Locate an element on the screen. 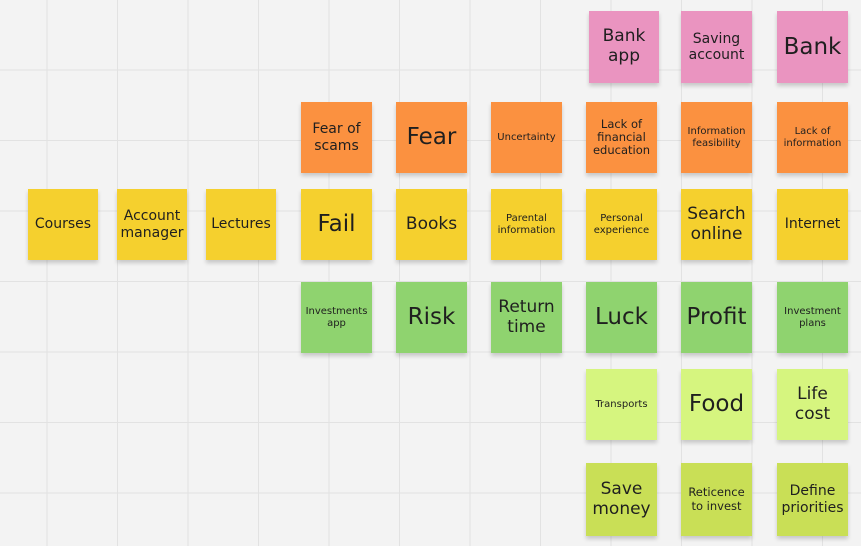  note-text: Bank is located at coordinates (812, 46).